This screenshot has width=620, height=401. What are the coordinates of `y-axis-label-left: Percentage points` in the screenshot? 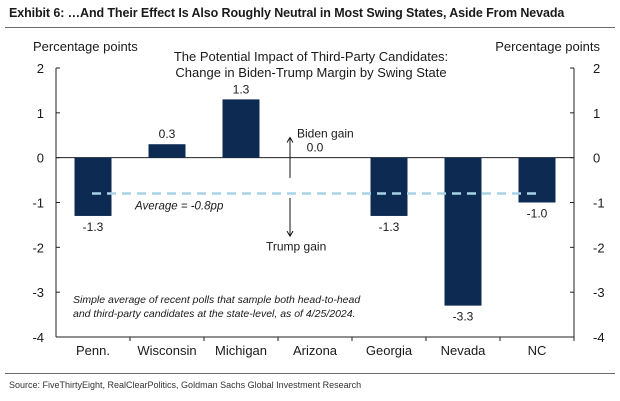 It's located at (85, 46).